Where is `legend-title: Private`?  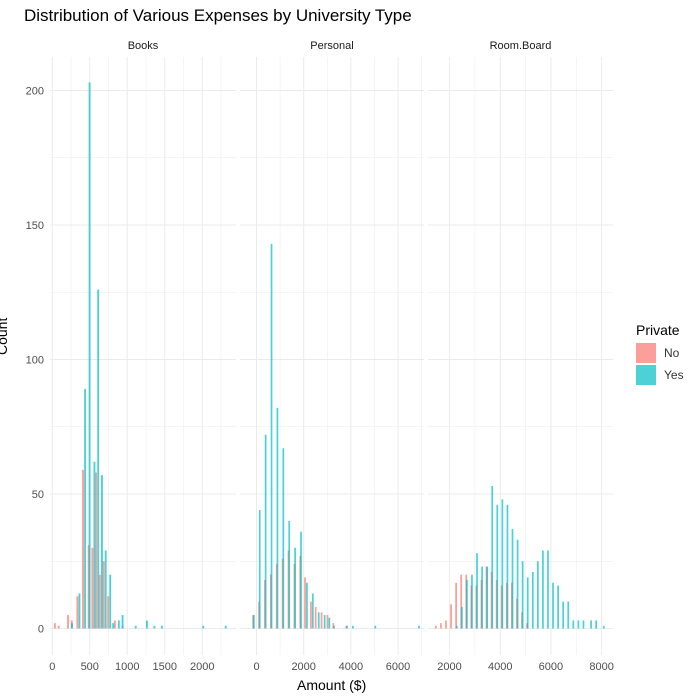 legend-title: Private is located at coordinates (658, 330).